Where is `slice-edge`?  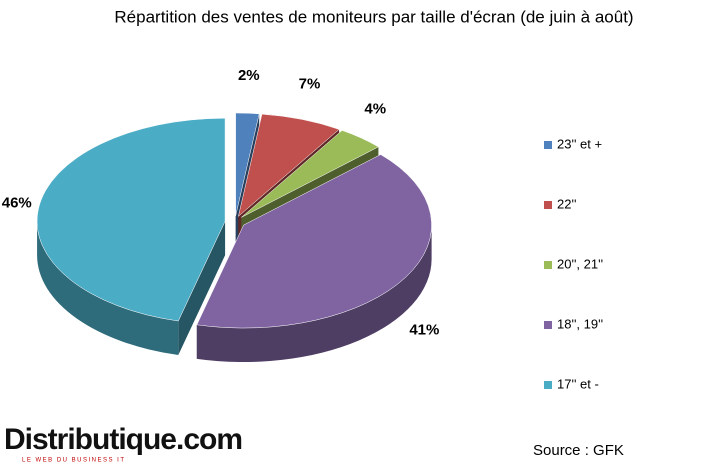 slice-edge is located at coordinates (202, 288).